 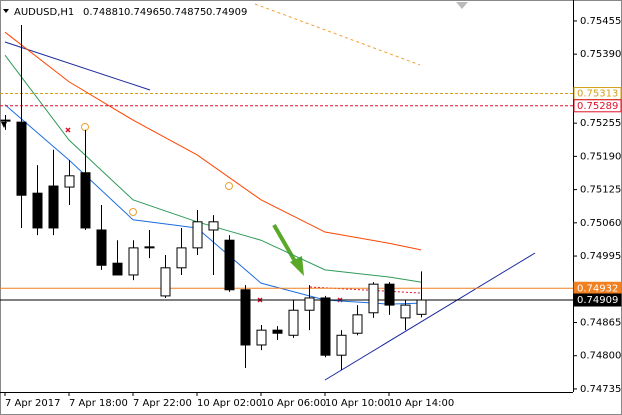 I want to click on price-label: 0.75289, so click(x=597, y=106).